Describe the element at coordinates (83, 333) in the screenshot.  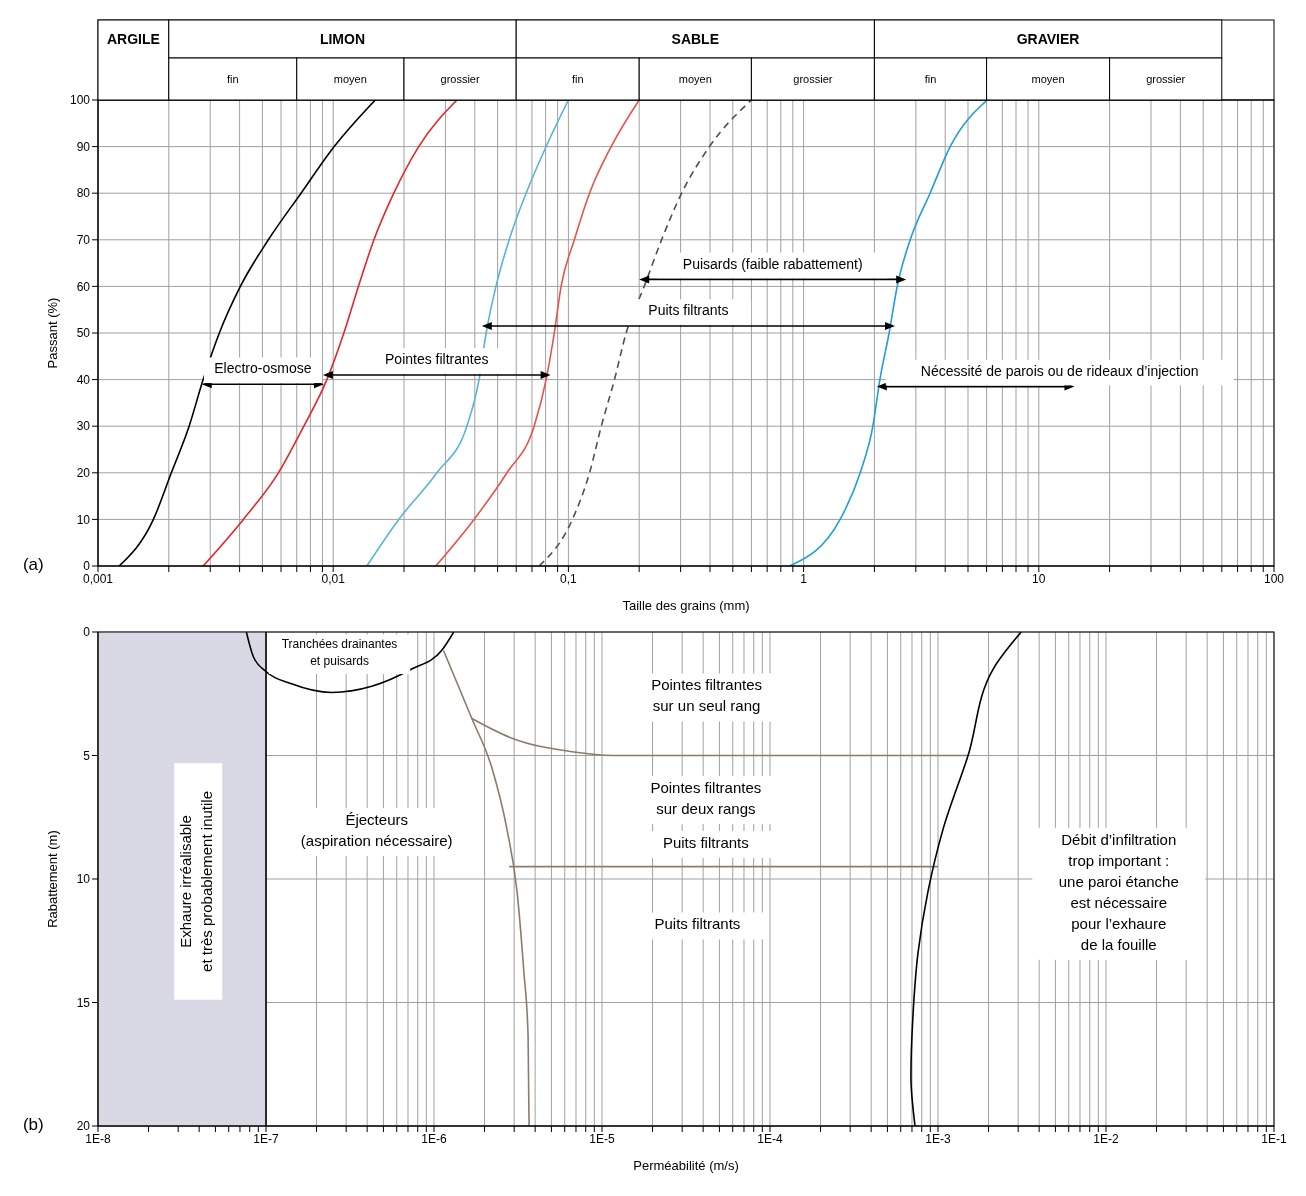
I see `y-tick-label: 50` at that location.